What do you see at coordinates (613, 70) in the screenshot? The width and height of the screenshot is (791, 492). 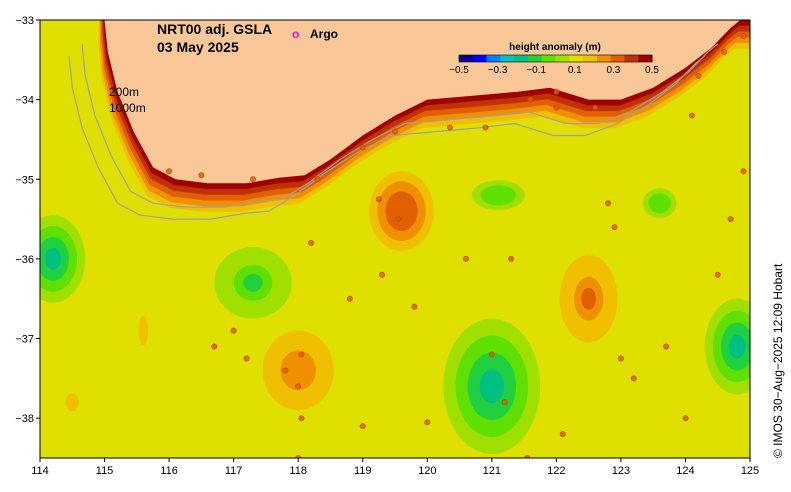 I see `colorbar-tick-label: 0.3` at bounding box center [613, 70].